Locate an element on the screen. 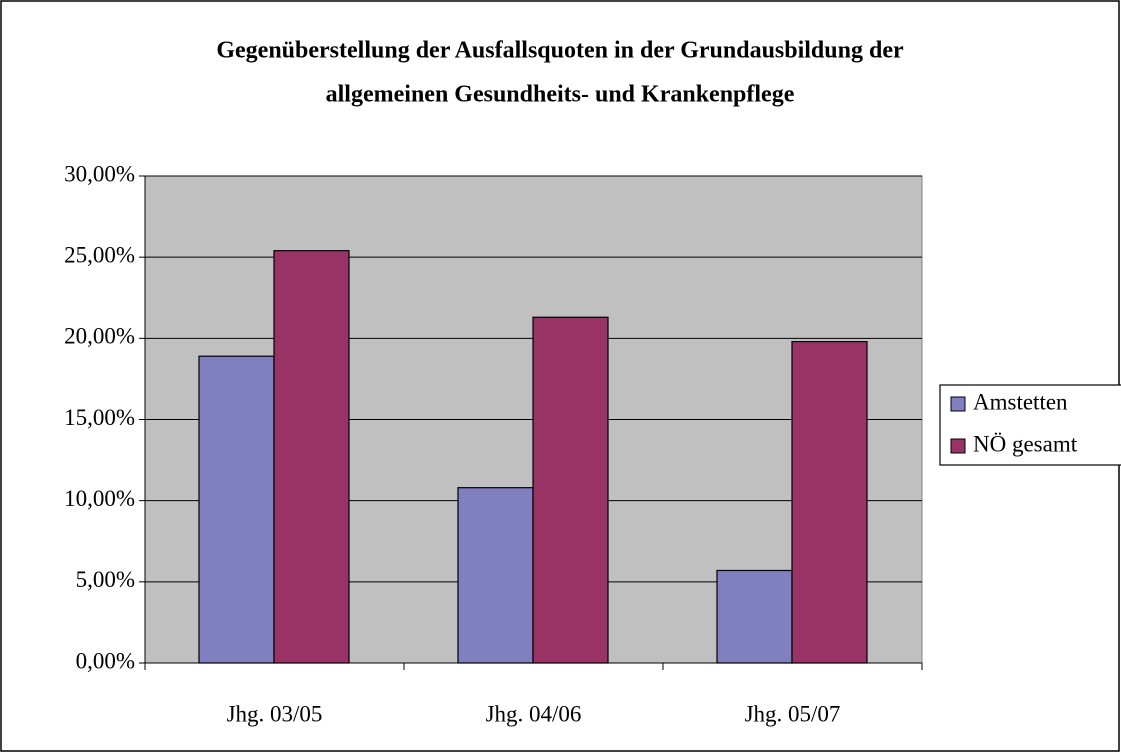 The width and height of the screenshot is (1121, 753). x-tick-label: Jhg. 04/06 is located at coordinates (534, 713).